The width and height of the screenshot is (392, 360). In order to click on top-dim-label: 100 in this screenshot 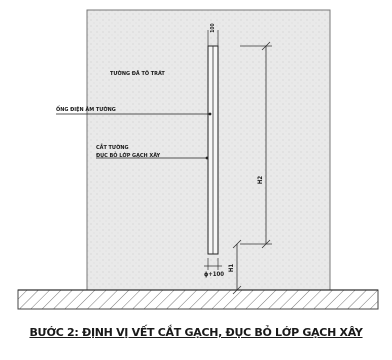, I will do `click(213, 27)`.